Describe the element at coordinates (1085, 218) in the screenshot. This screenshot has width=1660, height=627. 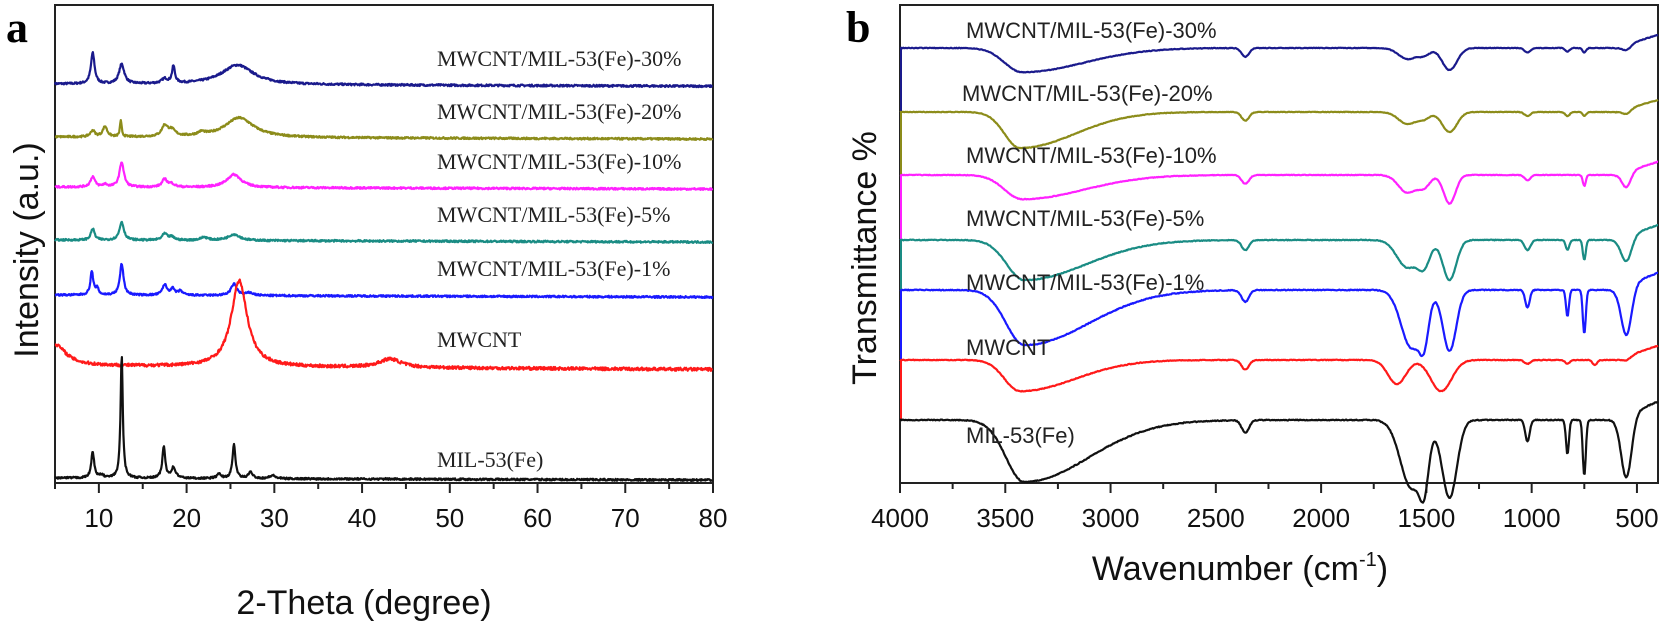
I see `ftir-series-label: MWCNT/MIL-53(Fe)-5%` at that location.